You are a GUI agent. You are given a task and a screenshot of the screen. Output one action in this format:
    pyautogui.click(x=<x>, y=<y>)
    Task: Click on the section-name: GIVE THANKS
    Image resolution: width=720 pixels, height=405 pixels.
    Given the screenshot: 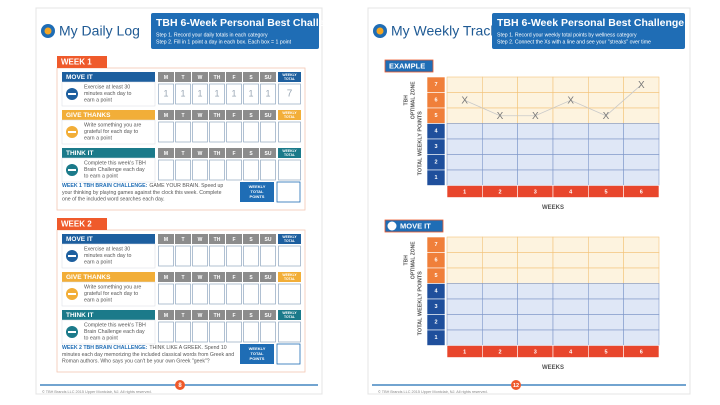 What is the action you would take?
    pyautogui.click(x=88, y=115)
    